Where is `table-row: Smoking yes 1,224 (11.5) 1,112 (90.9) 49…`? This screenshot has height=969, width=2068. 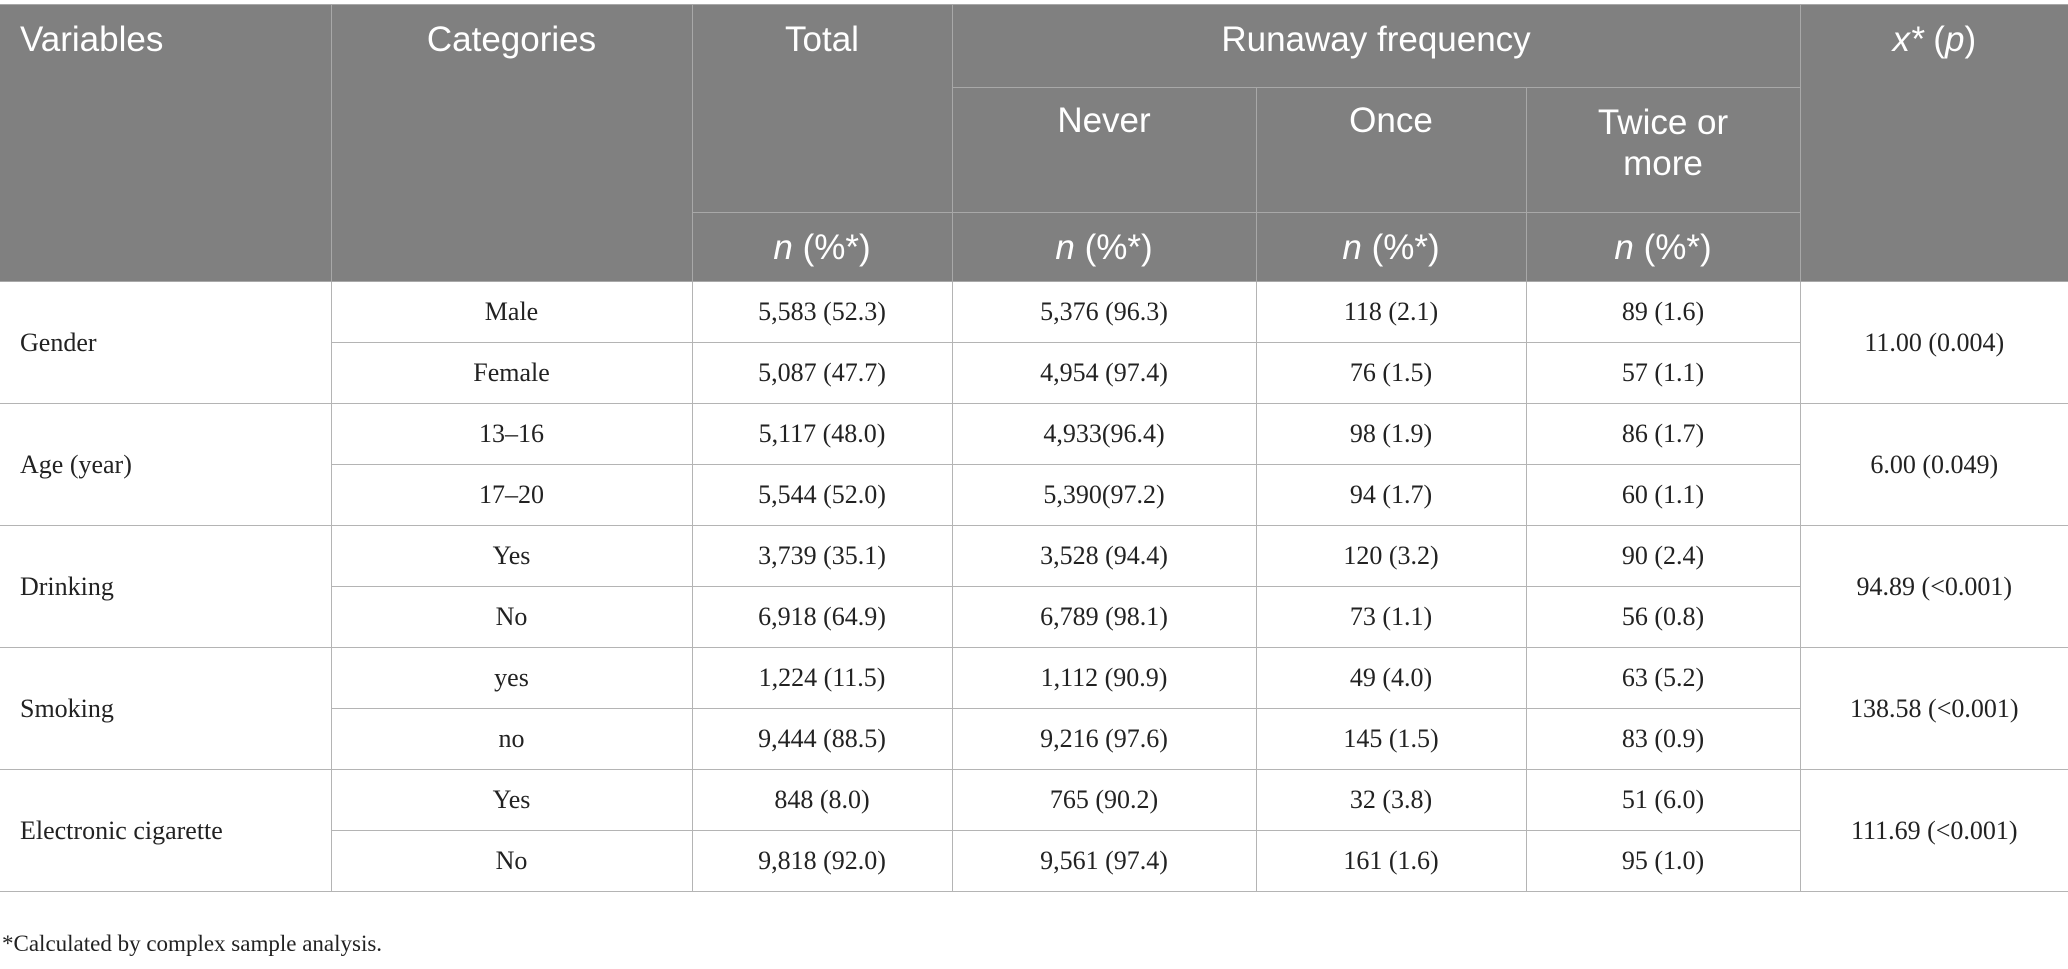 table-row: Smoking yes 1,224 (11.5) 1,112 (90.9) 49… is located at coordinates (1034, 708).